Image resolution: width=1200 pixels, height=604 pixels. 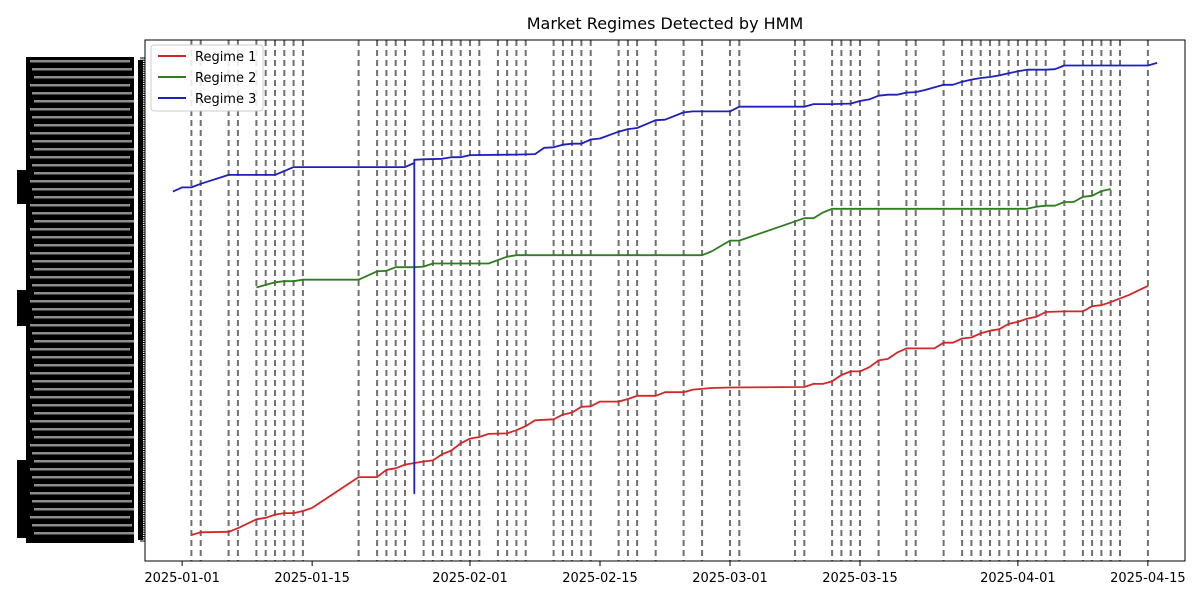 What do you see at coordinates (225, 78) in the screenshot?
I see `legend-label-regime-2: Regime 2` at bounding box center [225, 78].